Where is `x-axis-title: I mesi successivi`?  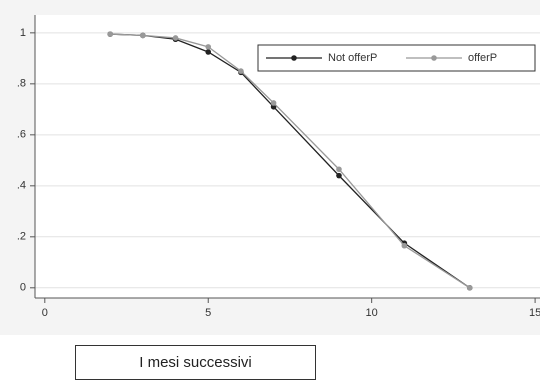 x-axis-title: I mesi successivi is located at coordinates (195, 362).